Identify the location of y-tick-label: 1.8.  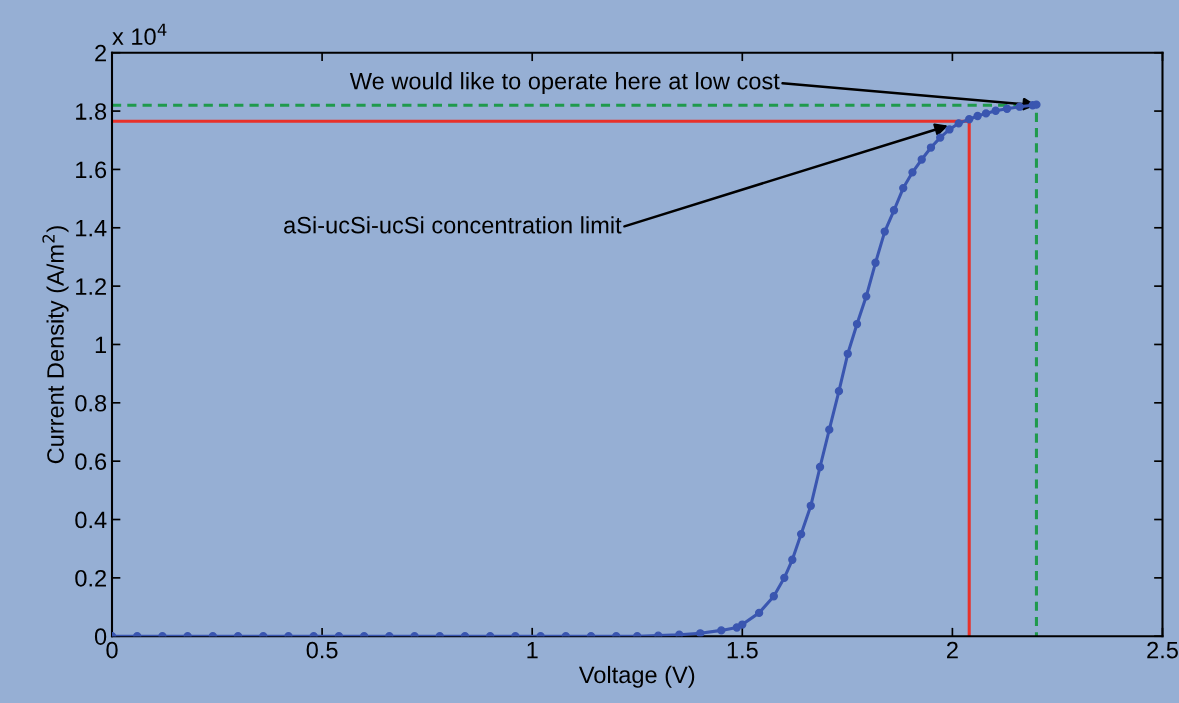
(91, 111).